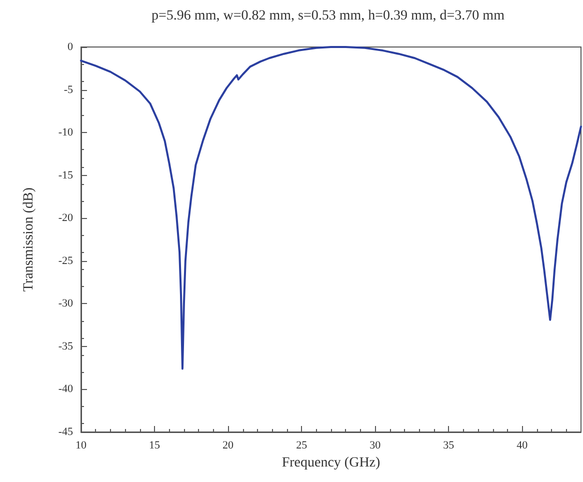  What do you see at coordinates (66, 432) in the screenshot?
I see `y-tick-label: -45` at bounding box center [66, 432].